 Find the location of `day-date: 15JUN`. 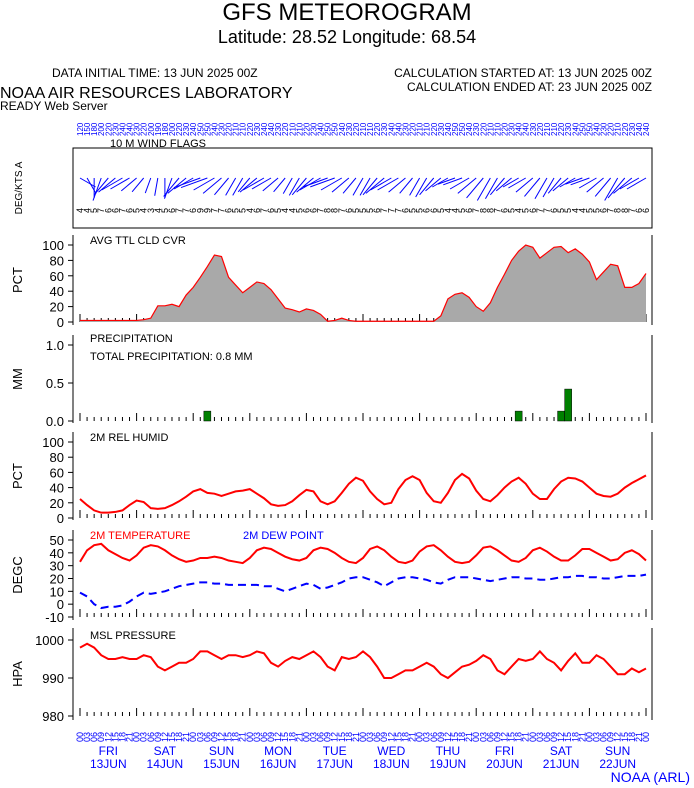

day-date: 15JUN is located at coordinates (221, 764).